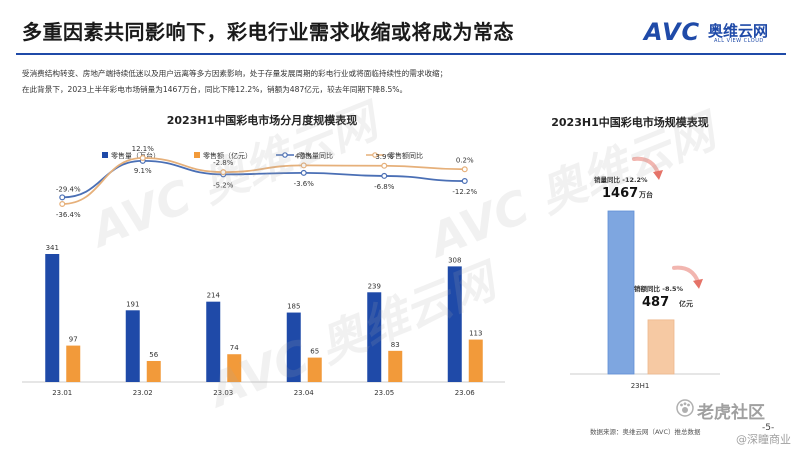 This screenshot has width=805, height=457. What do you see at coordinates (672, 32) in the screenshot?
I see `logo-avc-text: AVC` at bounding box center [672, 32].